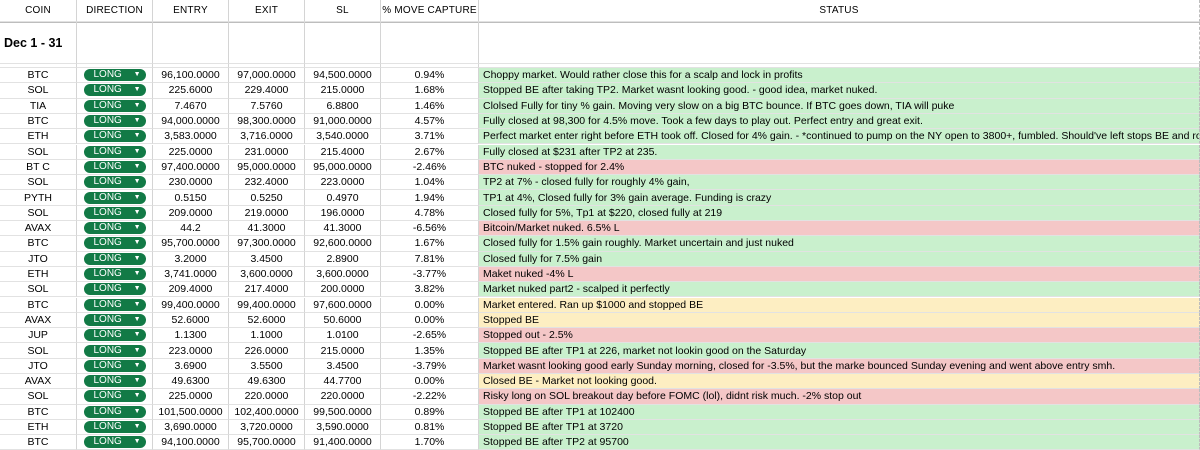 This screenshot has width=1200, height=450. Describe the element at coordinates (430, 259) in the screenshot. I see `move-capture-cell: 7.81%` at that location.